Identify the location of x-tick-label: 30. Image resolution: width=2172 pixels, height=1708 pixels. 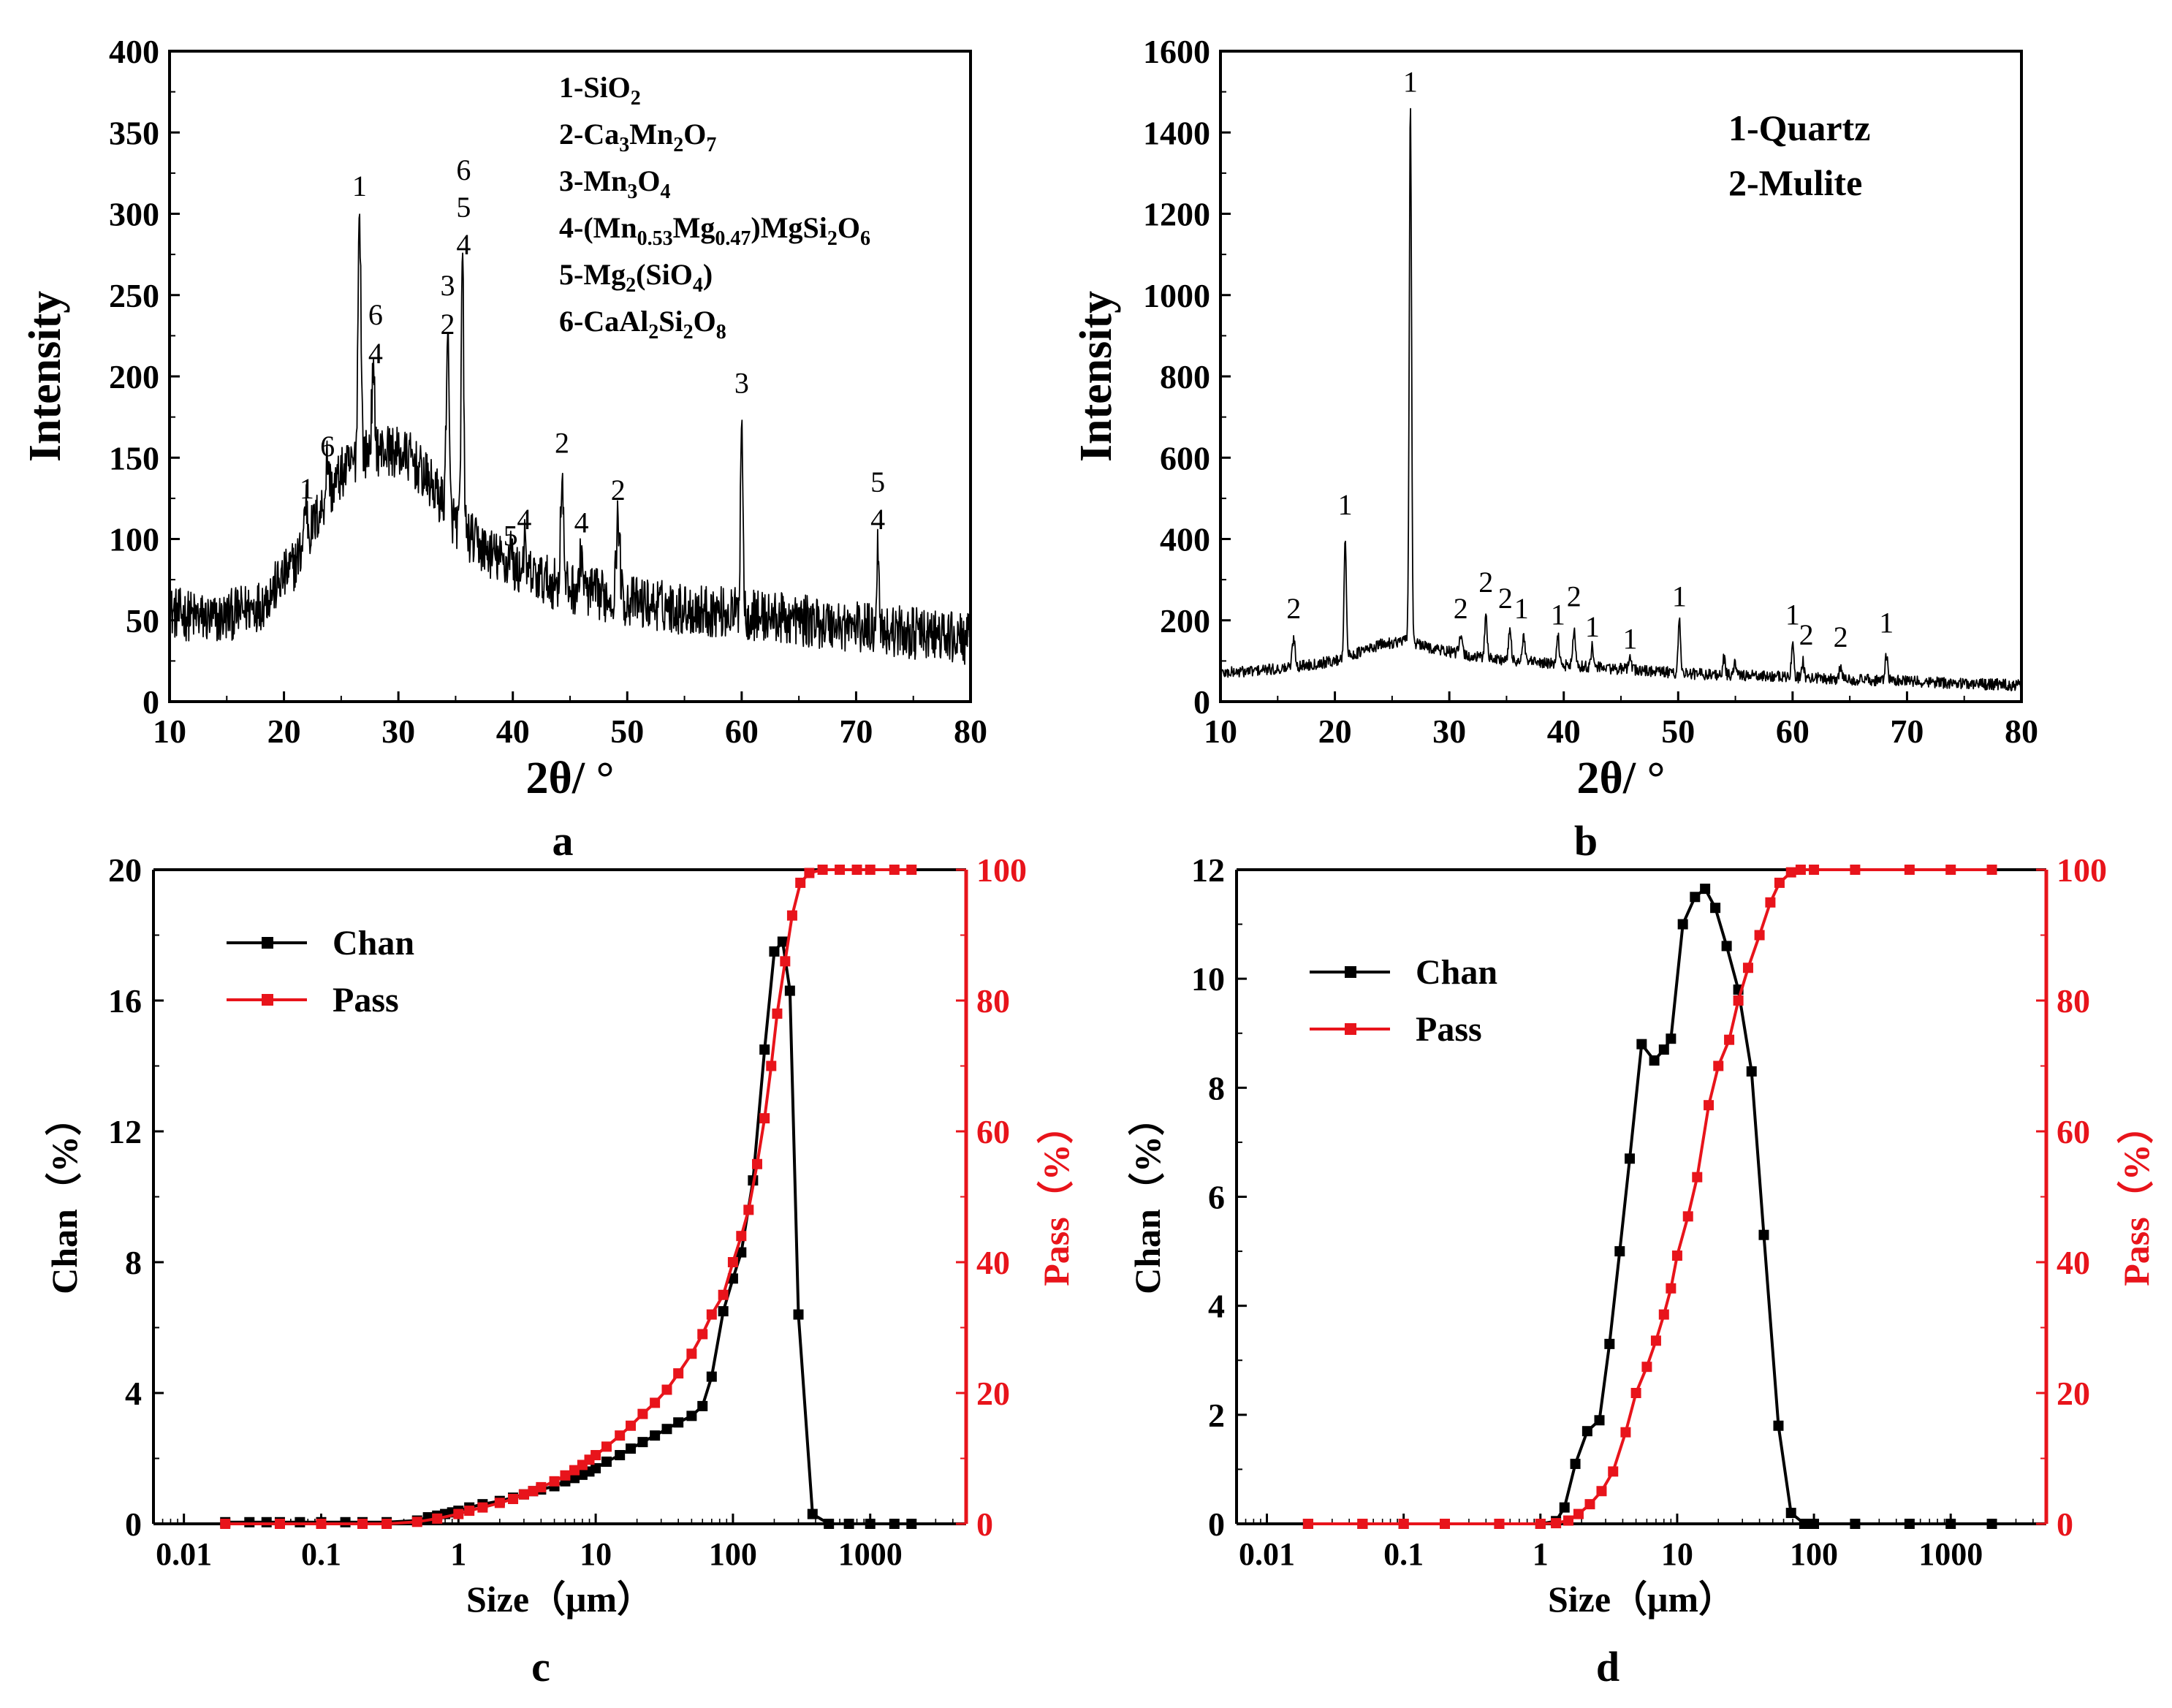
(1449, 731).